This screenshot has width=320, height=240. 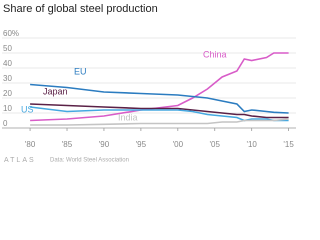 What do you see at coordinates (178, 144) in the screenshot?
I see `x-tick-label: '00` at bounding box center [178, 144].